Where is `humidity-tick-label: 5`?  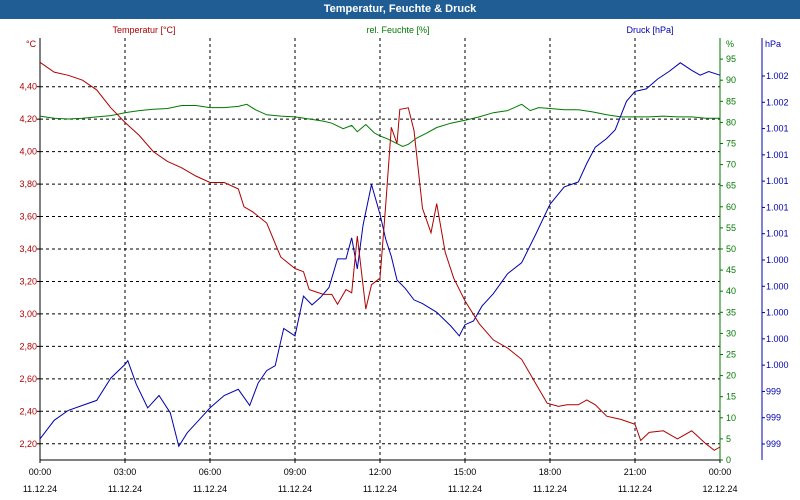 humidity-tick-label: 5 is located at coordinates (728, 439).